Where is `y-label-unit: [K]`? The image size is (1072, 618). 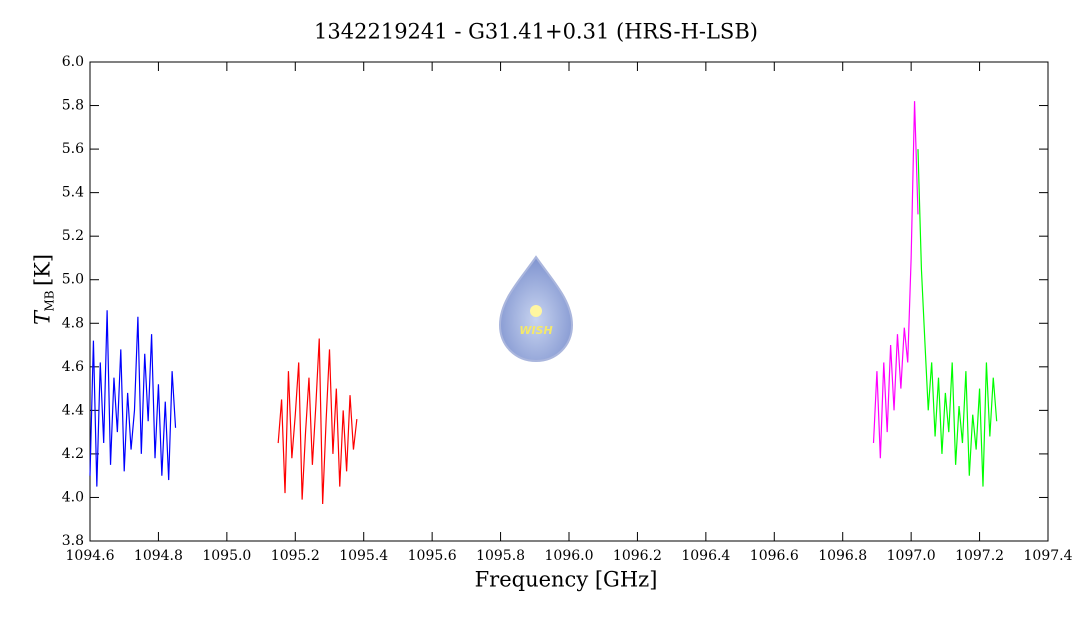 y-label-unit: [K] is located at coordinates (43, 270).